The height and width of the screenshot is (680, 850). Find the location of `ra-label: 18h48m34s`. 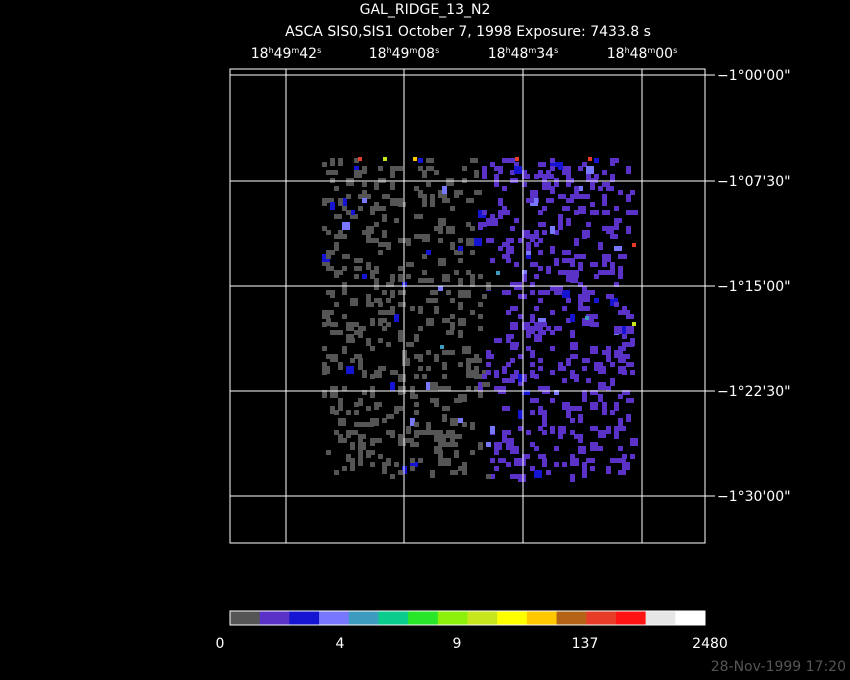

ra-label: 18h48m34s is located at coordinates (523, 54).